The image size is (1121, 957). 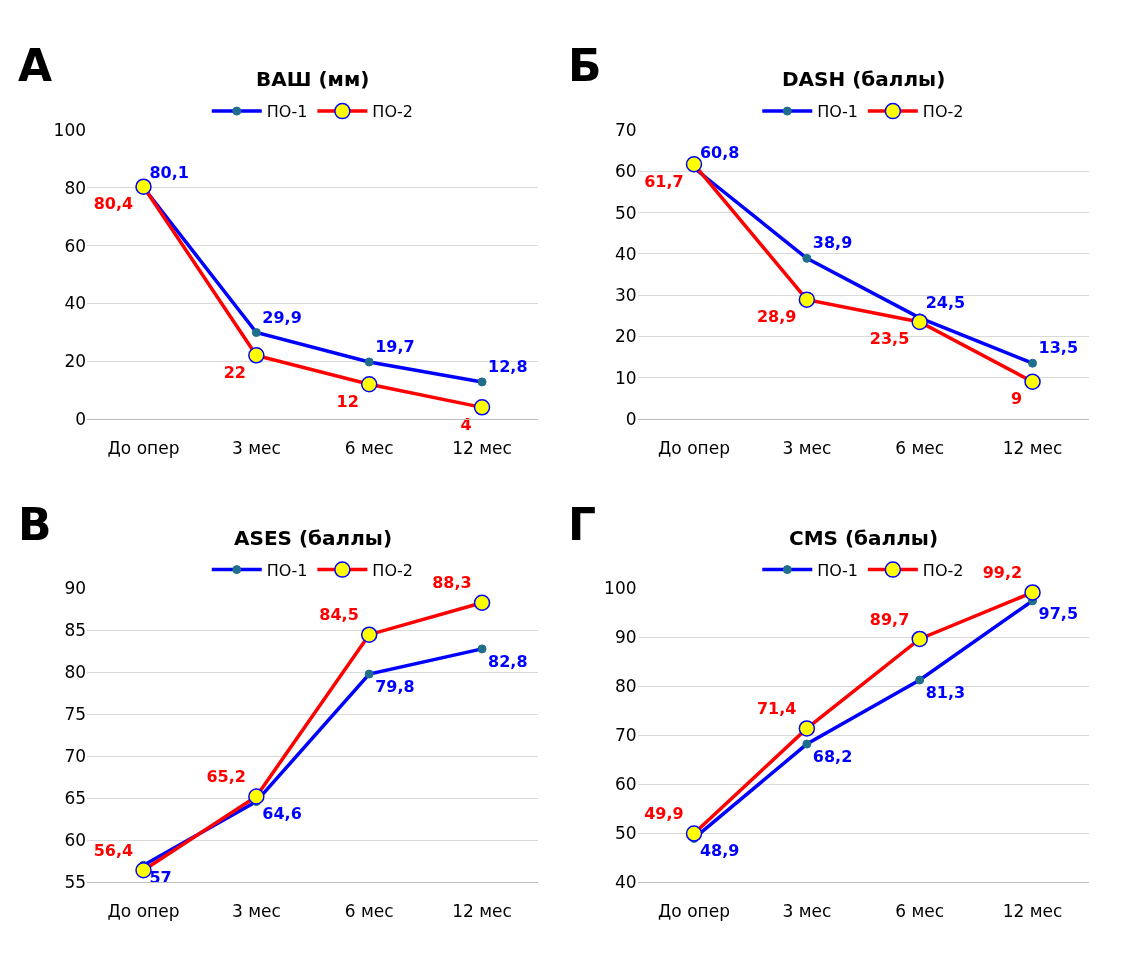 I want to click on data-label: 12, so click(x=347, y=401).